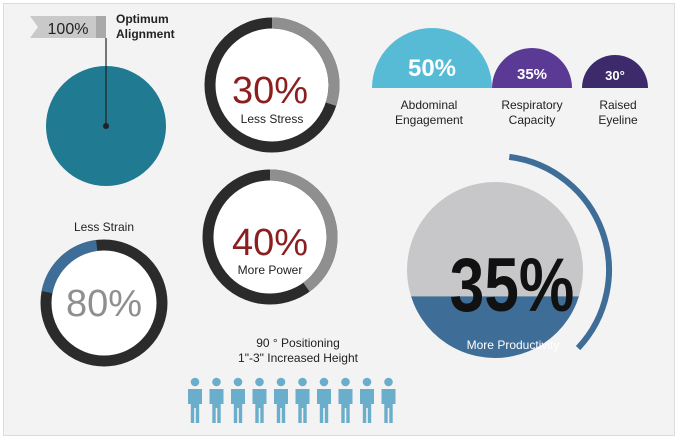  What do you see at coordinates (272, 119) in the screenshot?
I see `stress-label: Less Stress` at bounding box center [272, 119].